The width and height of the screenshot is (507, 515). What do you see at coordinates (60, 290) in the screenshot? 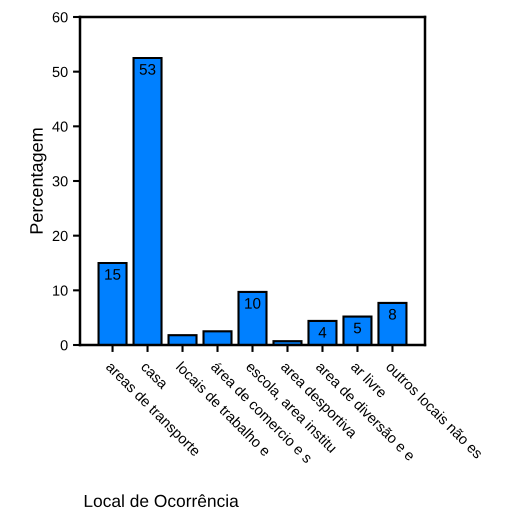
I see `y-tick-label: 10` at bounding box center [60, 290].